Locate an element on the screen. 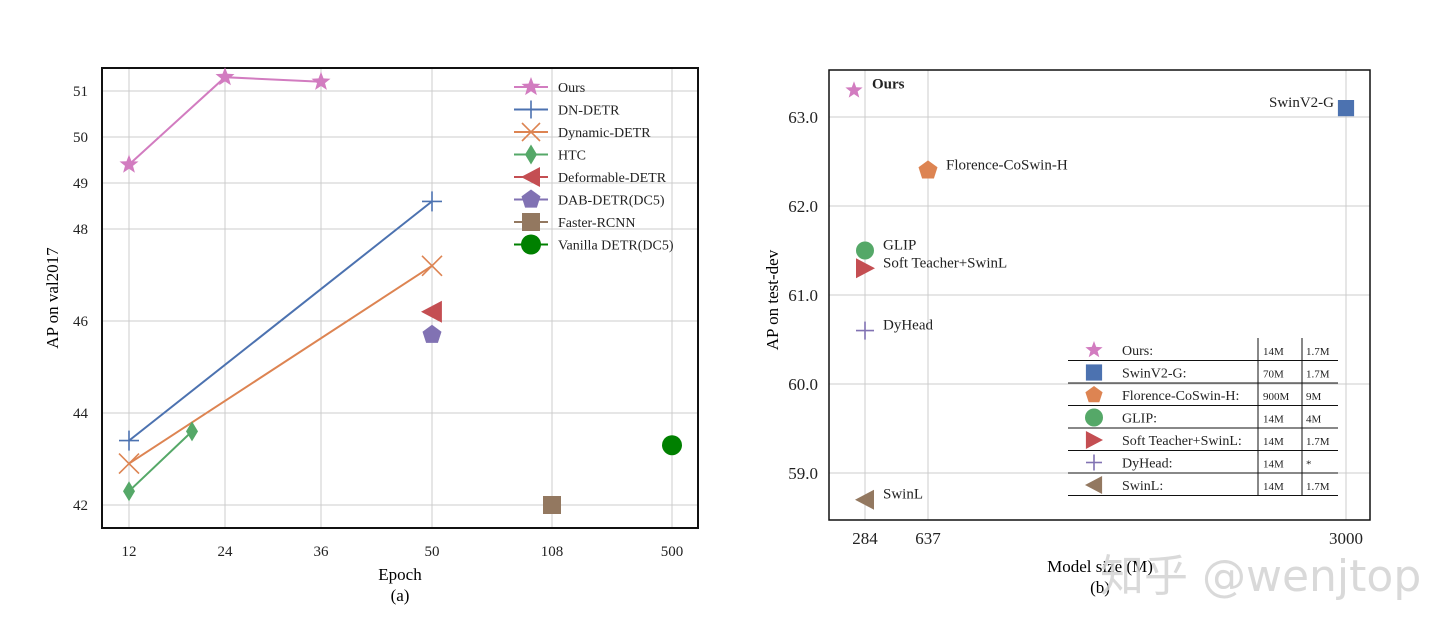 The width and height of the screenshot is (1440, 632). series-deformable-detr is located at coordinates (431, 311).